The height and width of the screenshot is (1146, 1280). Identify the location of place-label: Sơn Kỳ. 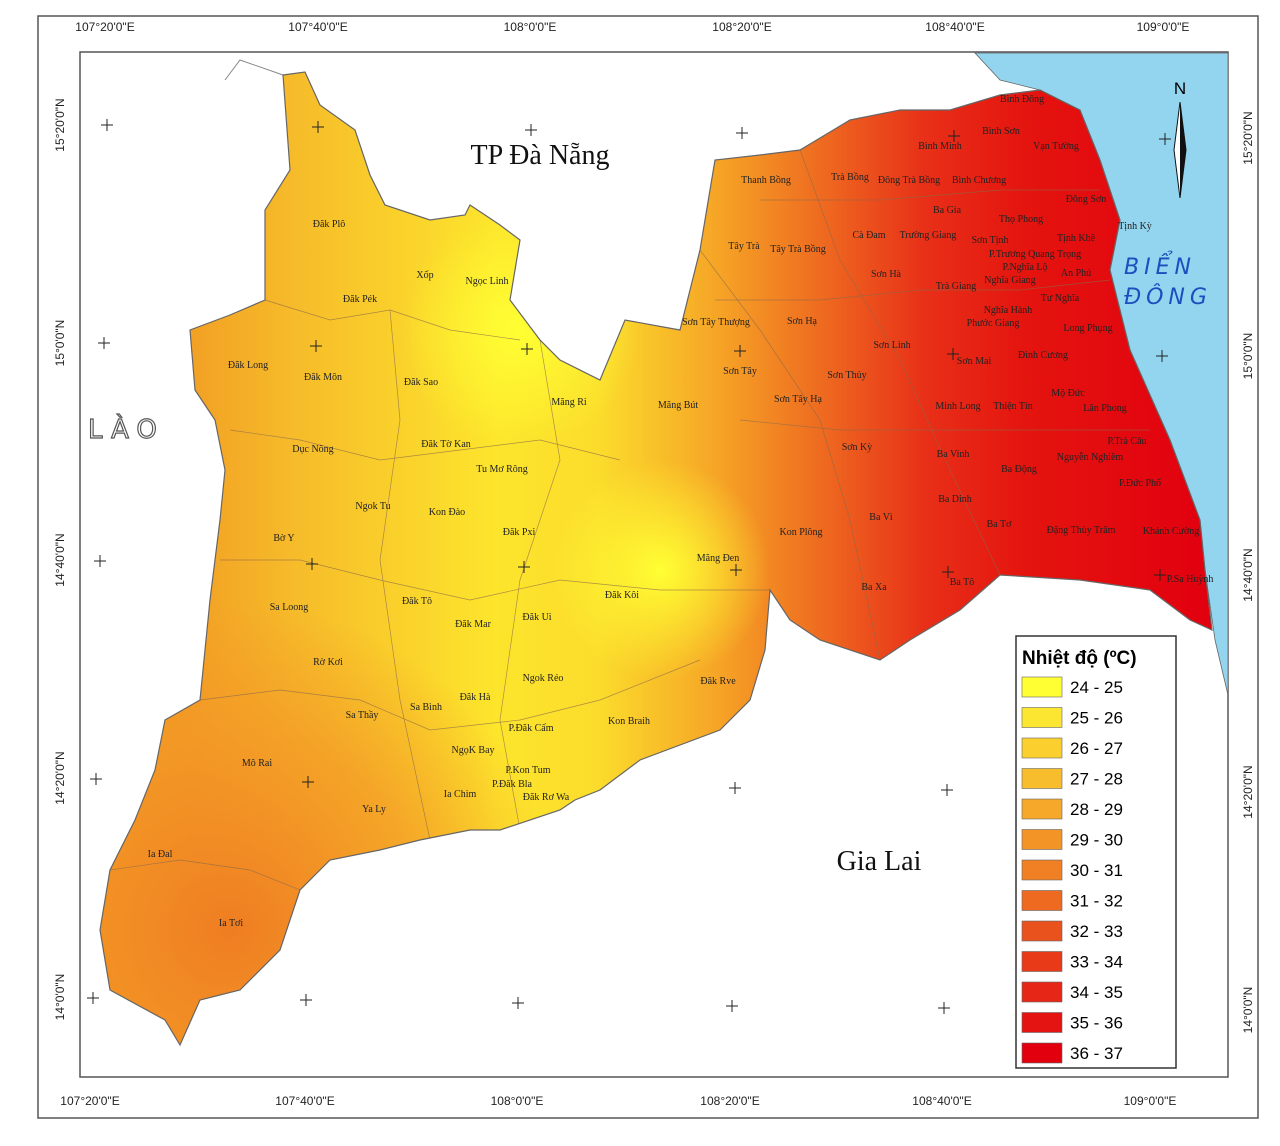
(857, 447).